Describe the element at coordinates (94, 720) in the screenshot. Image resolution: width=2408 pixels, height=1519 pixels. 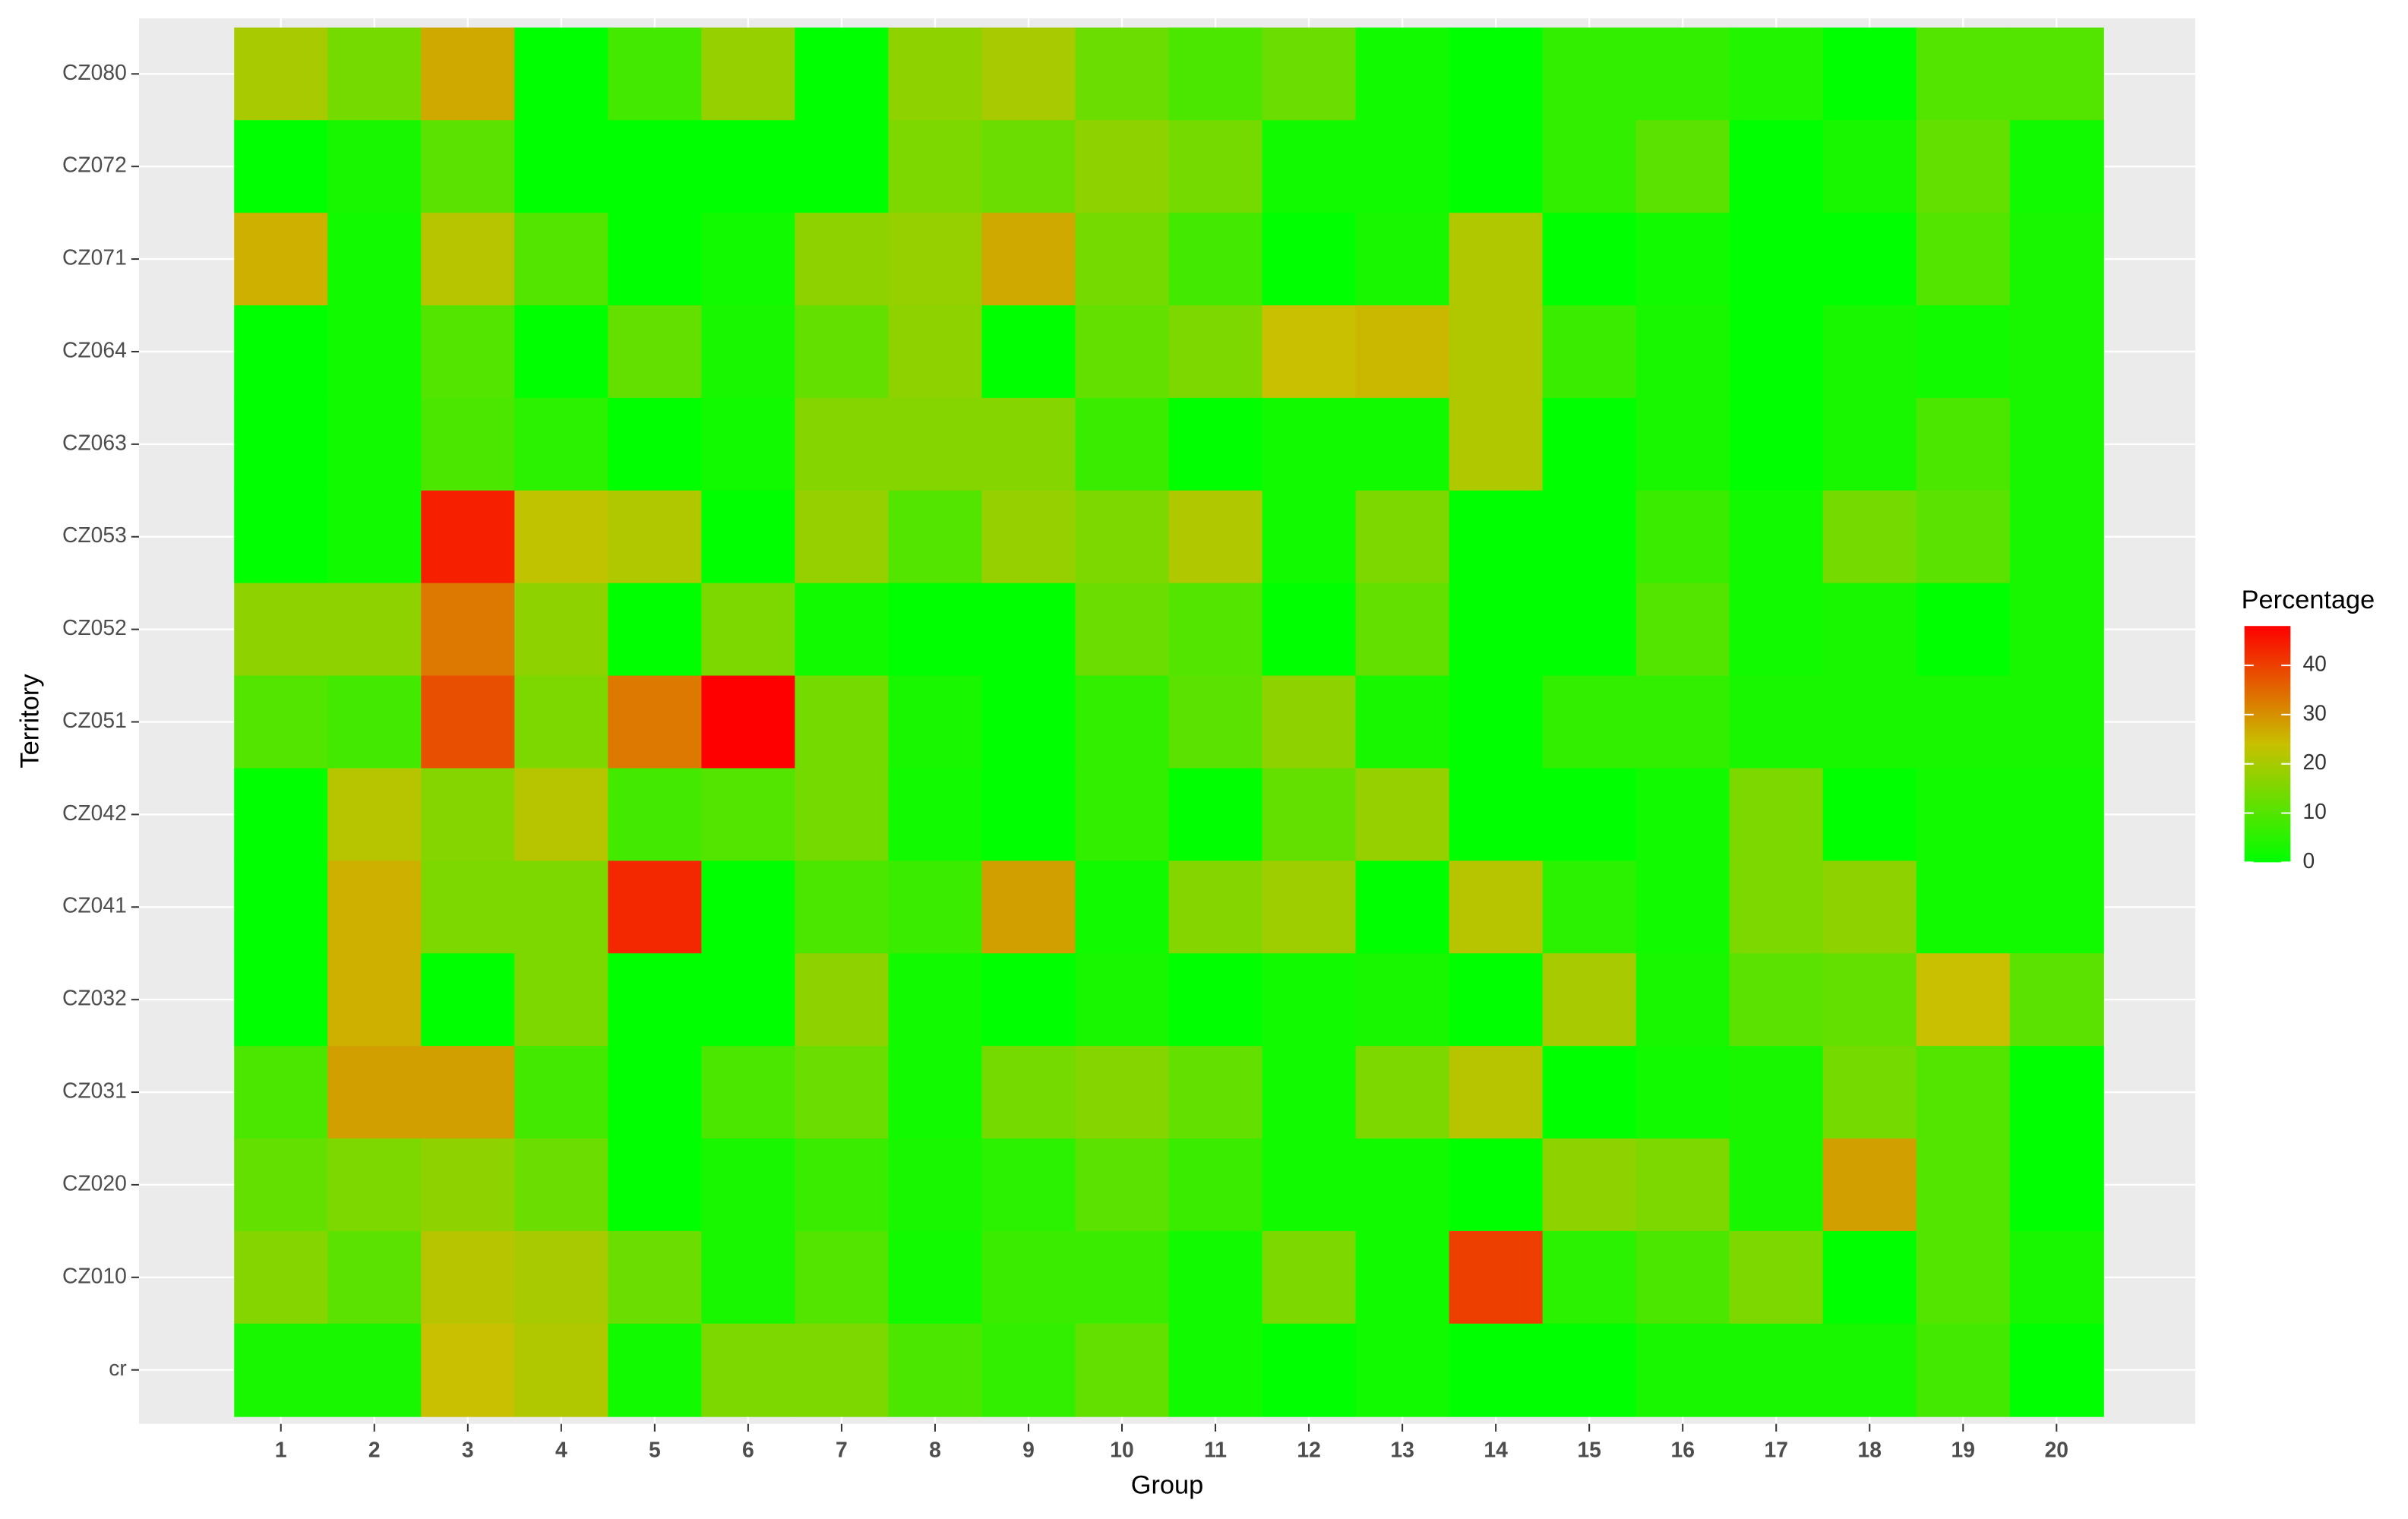
I see `y-tick-label: CZ051` at that location.